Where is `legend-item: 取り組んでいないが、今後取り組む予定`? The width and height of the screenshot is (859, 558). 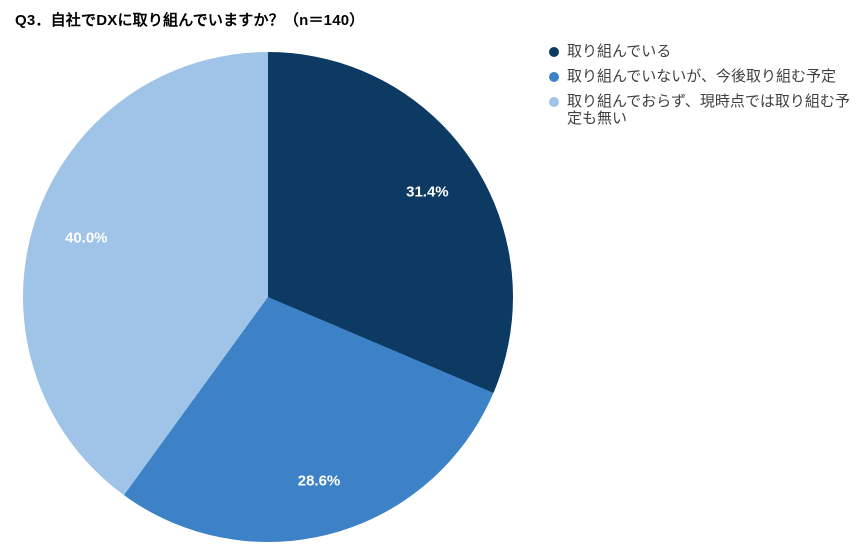 legend-item: 取り組んでいないが、今後取り組む予定 is located at coordinates (700, 76).